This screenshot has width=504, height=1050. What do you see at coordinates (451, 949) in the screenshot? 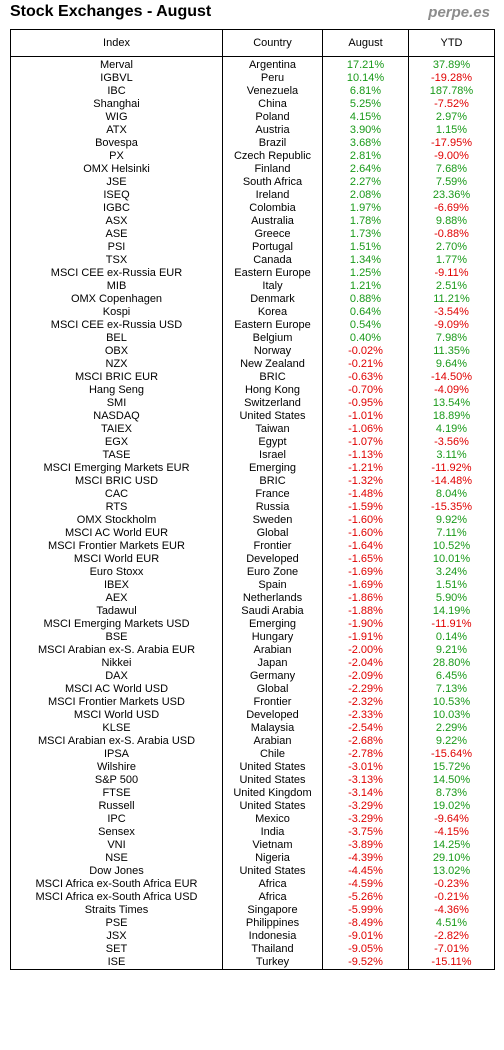
I see `cell-ytd: -7.01%` at bounding box center [451, 949].